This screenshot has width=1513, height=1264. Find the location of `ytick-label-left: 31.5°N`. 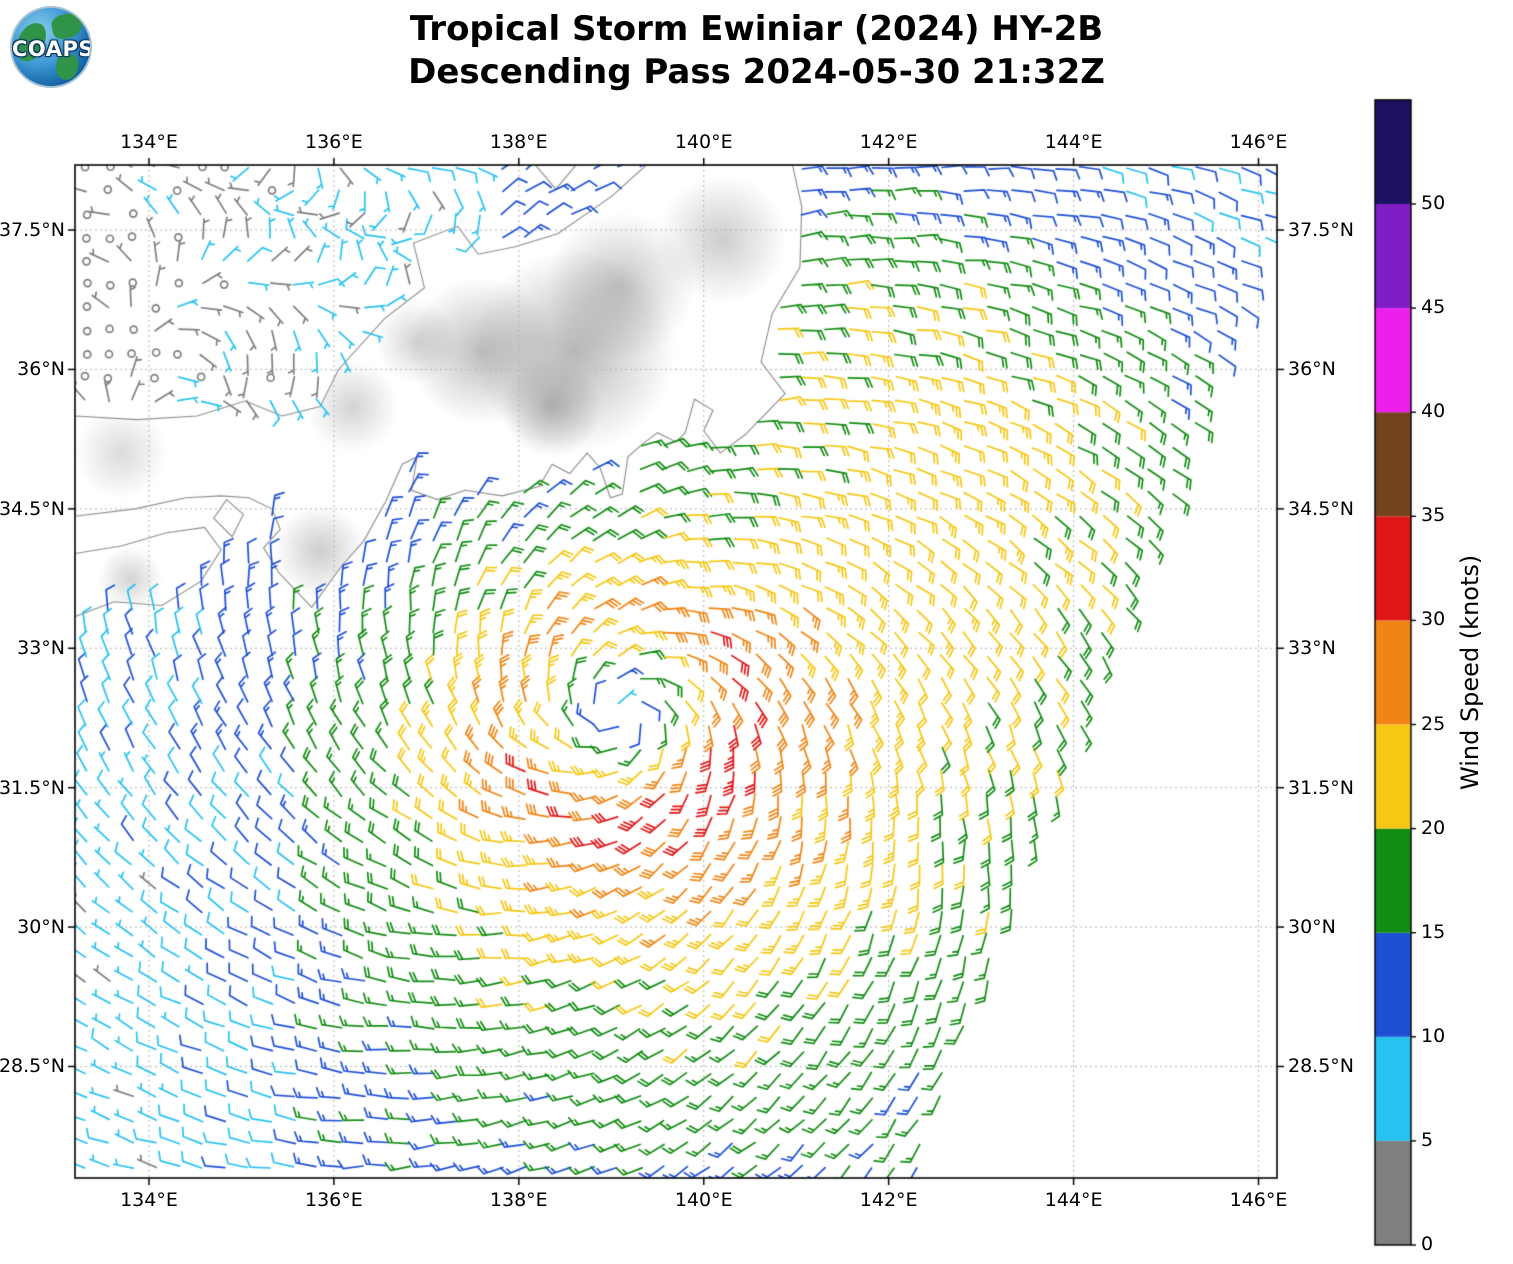

ytick-label-left: 31.5°N is located at coordinates (32, 787).